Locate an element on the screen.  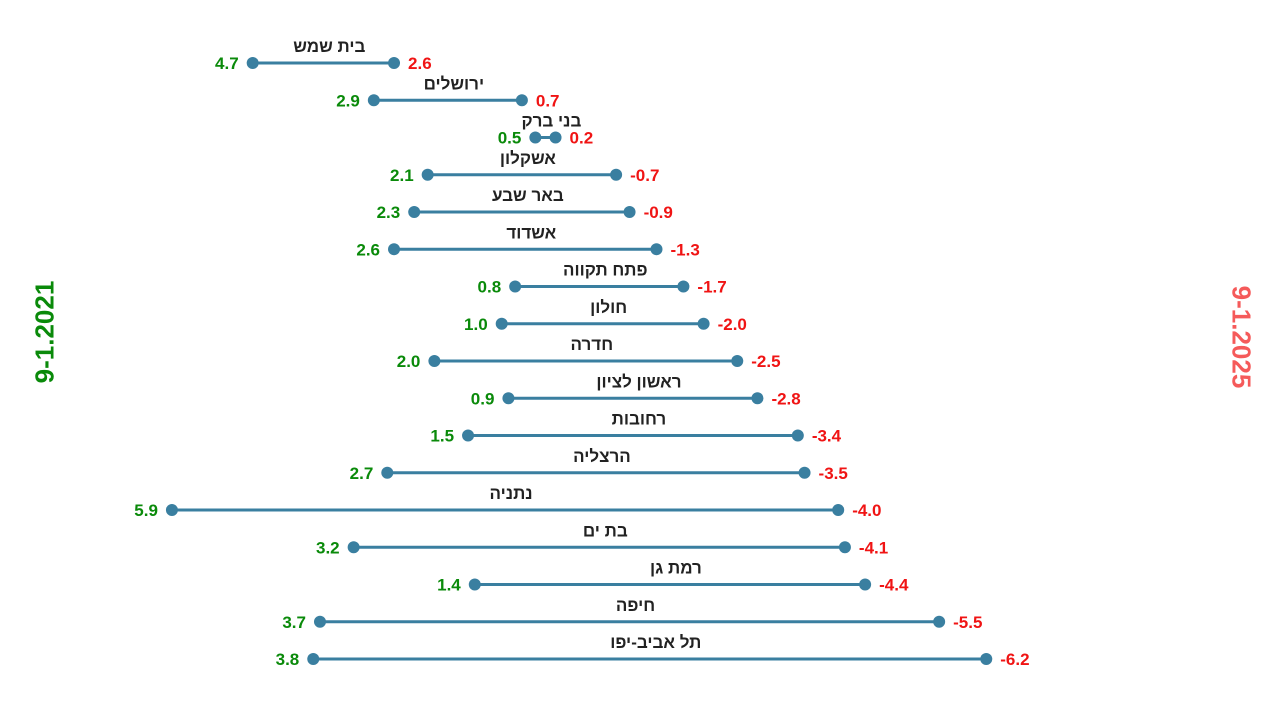
end-value-label: -4.4 is located at coordinates (894, 585).